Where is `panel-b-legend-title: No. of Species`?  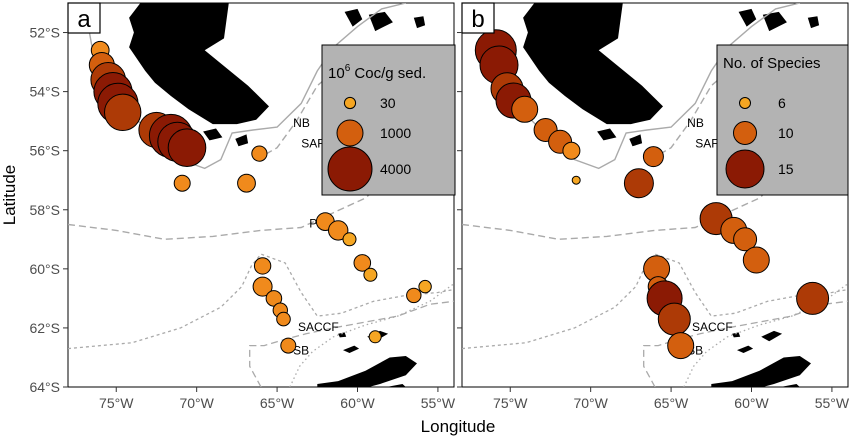 panel-b-legend-title: No. of Species is located at coordinates (772, 63).